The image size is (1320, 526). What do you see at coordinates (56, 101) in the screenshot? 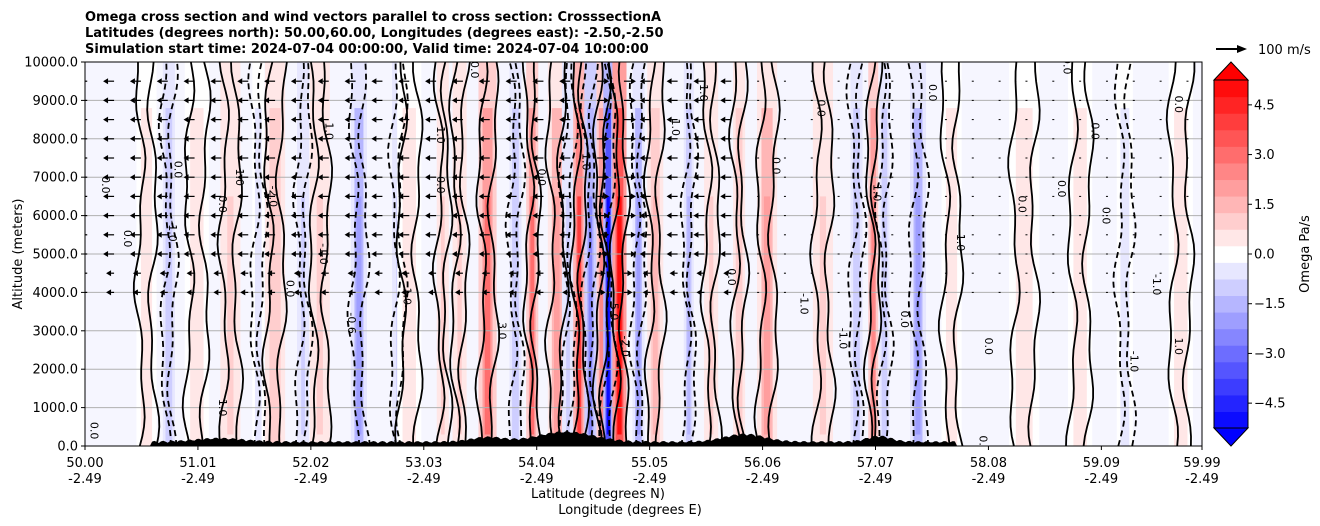
I see `y-tick-label: 9000.0` at bounding box center [56, 101].